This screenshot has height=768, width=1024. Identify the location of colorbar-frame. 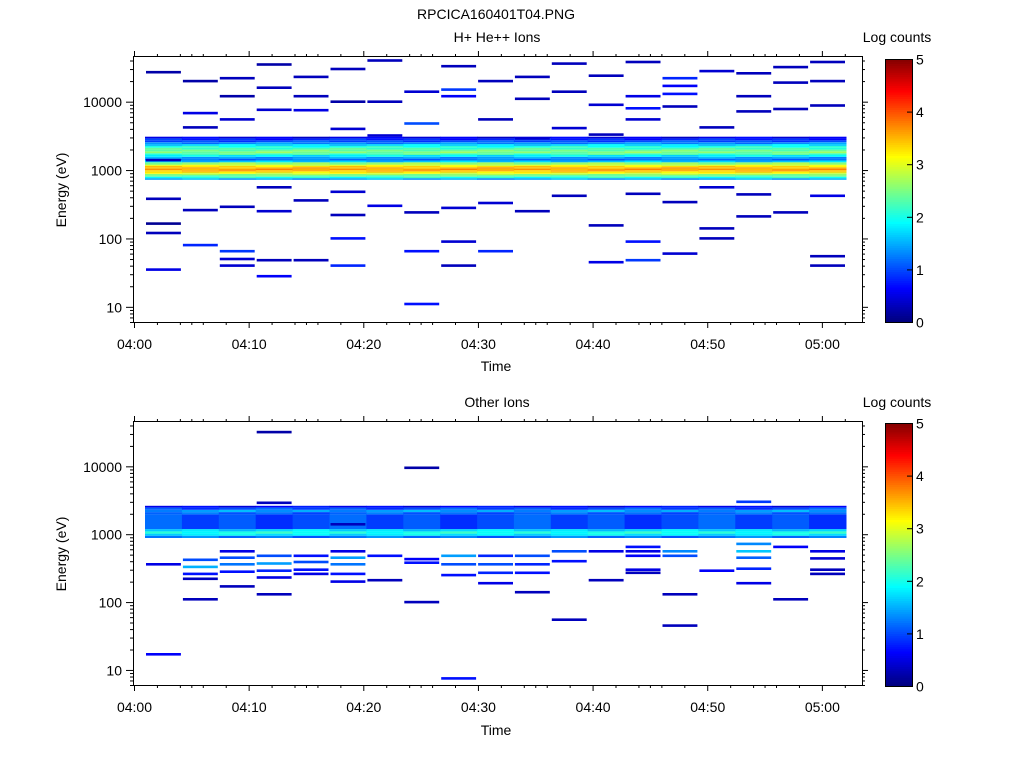
(899, 555).